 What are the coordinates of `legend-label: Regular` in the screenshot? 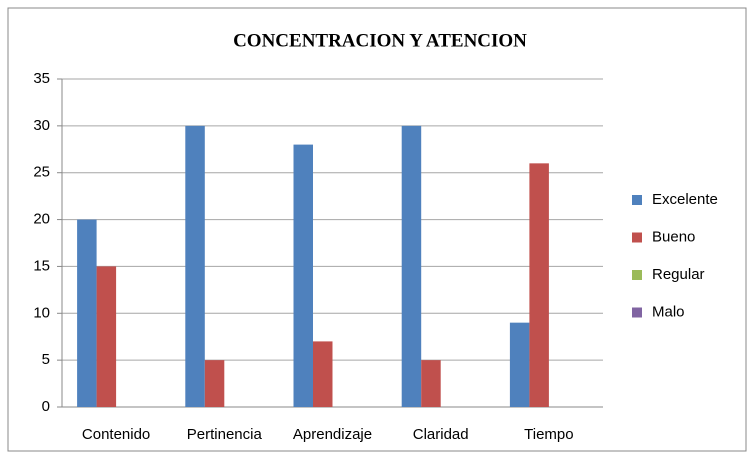 It's located at (678, 274).